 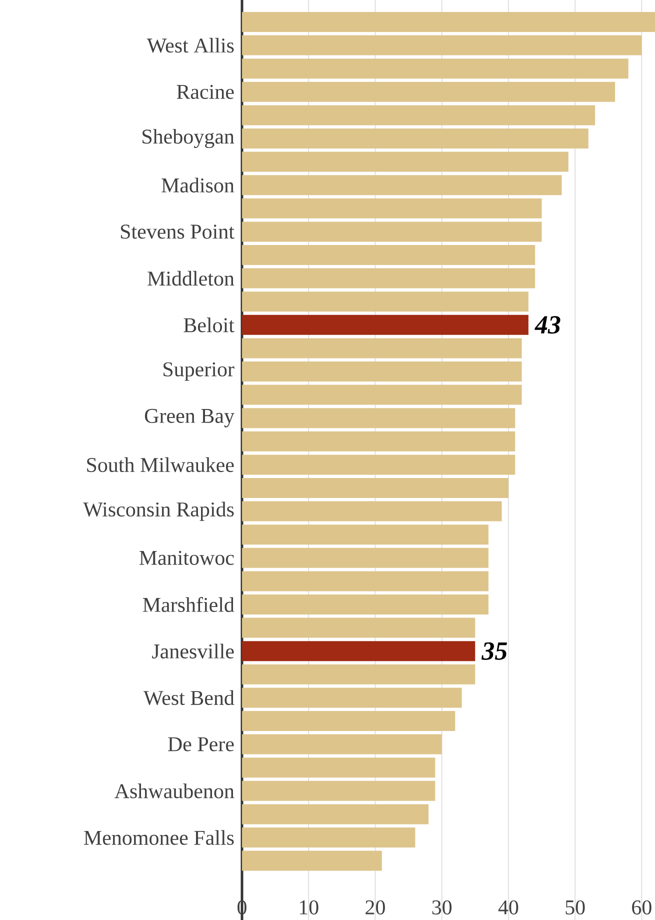 I want to click on y-tick-label: West Allis, so click(x=190, y=45).